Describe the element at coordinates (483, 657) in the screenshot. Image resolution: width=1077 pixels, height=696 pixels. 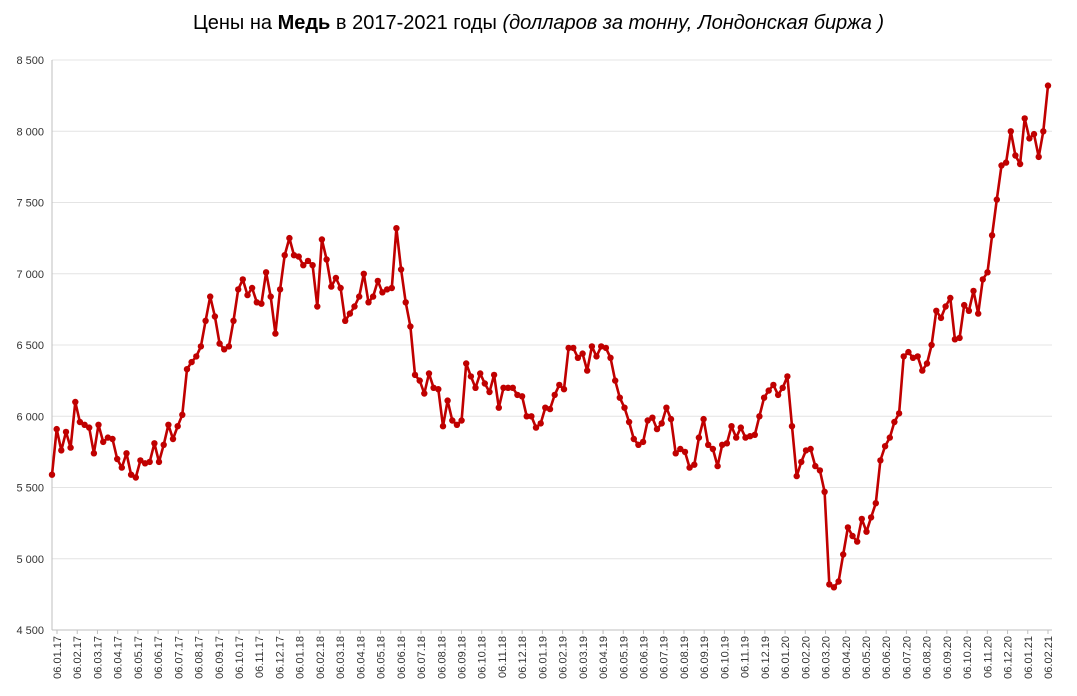
I see `x-tick-label: 06.10.18` at that location.